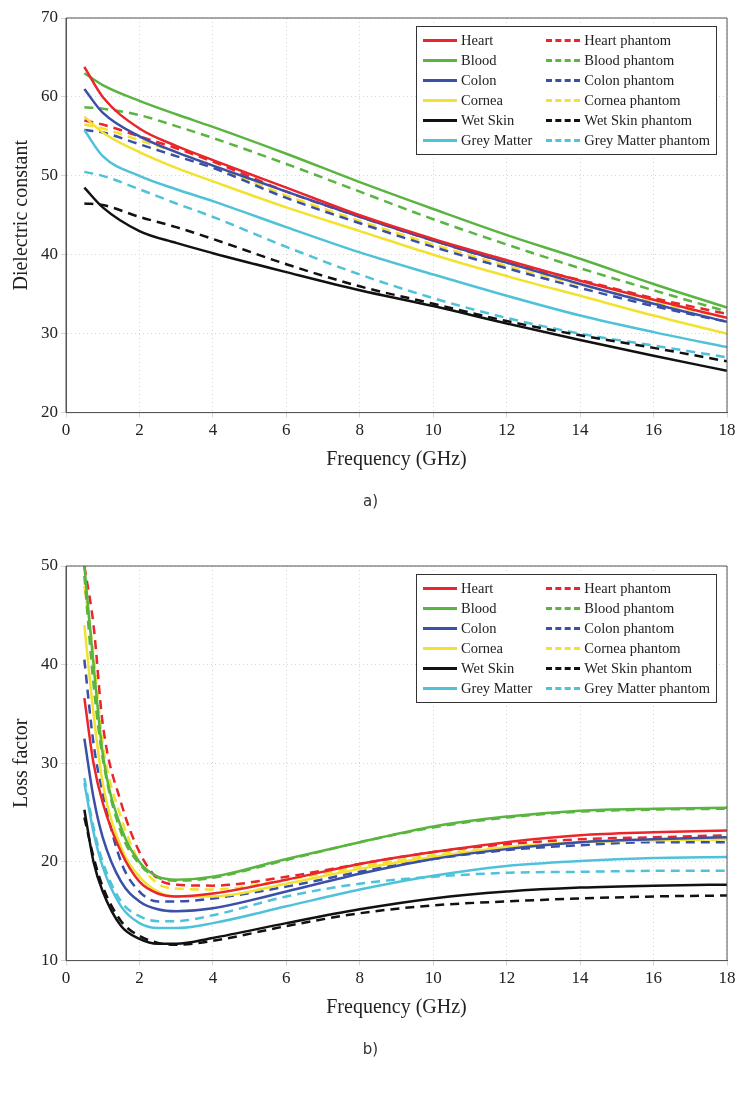 The height and width of the screenshot is (1097, 741). Describe the element at coordinates (49, 96) in the screenshot. I see `y-tick-label: 60` at that location.